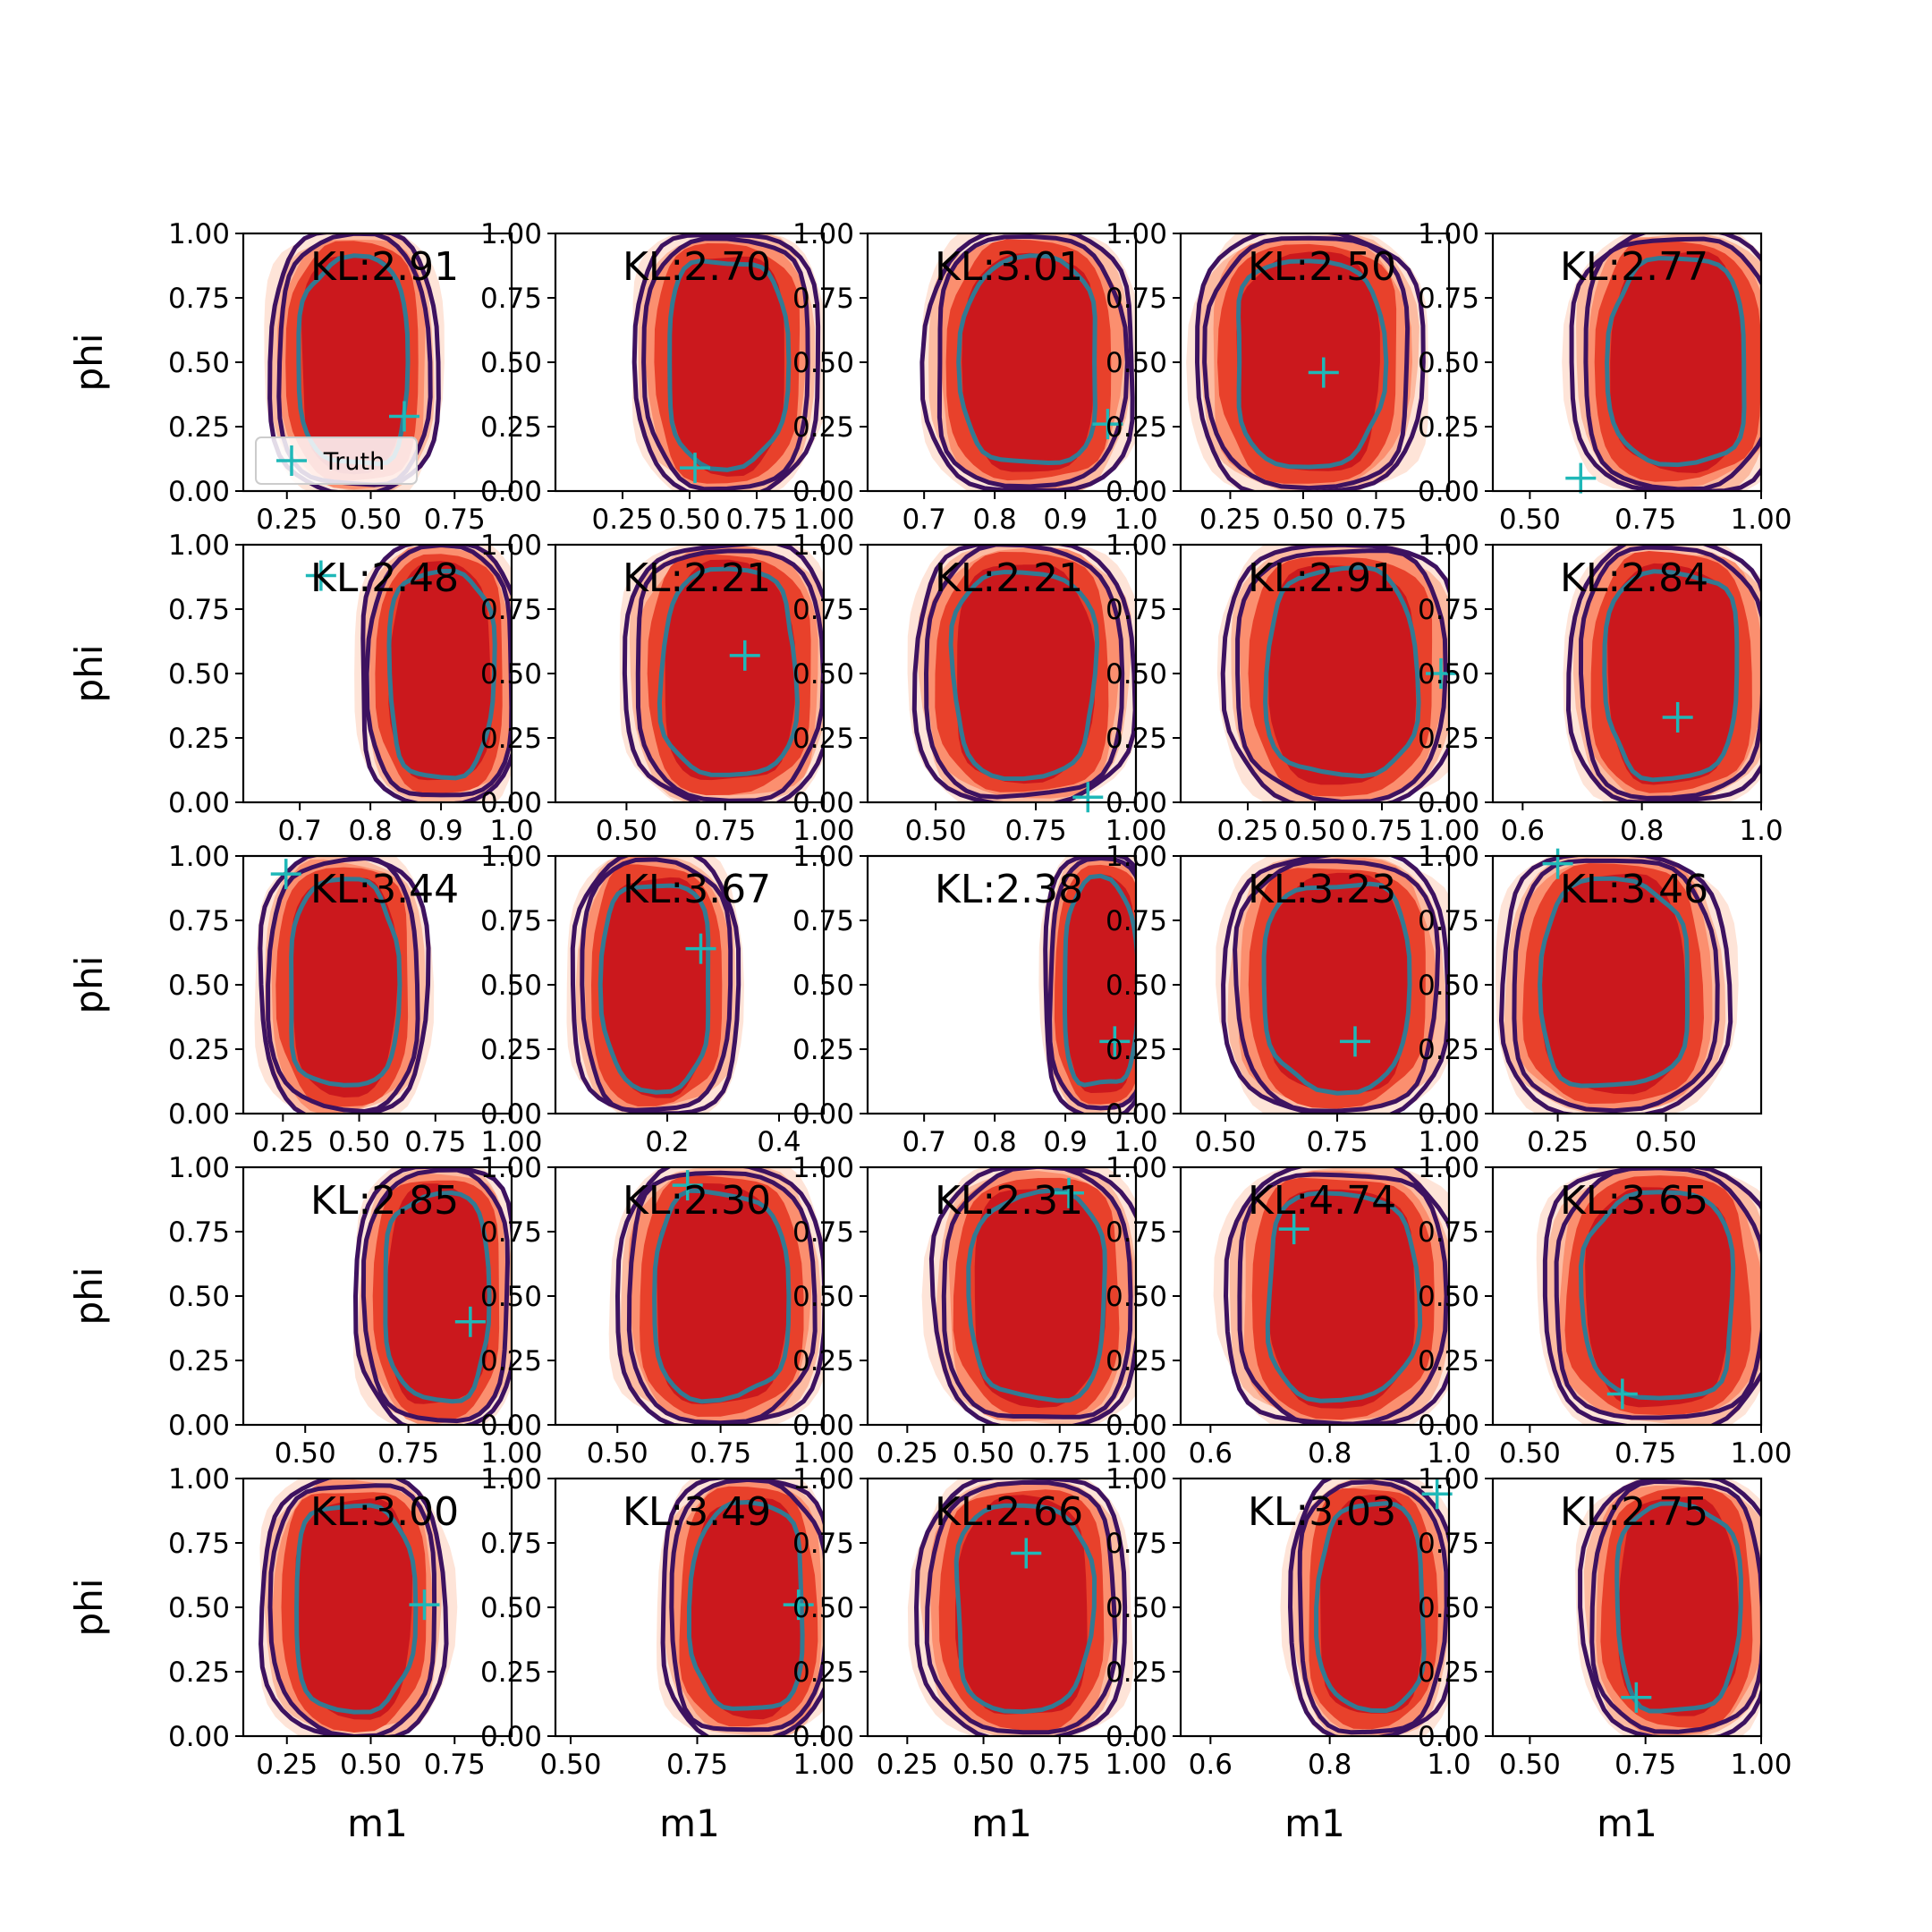 The image size is (1932, 1932). I want to click on x-tick-label: 0.6, so click(1211, 1765).